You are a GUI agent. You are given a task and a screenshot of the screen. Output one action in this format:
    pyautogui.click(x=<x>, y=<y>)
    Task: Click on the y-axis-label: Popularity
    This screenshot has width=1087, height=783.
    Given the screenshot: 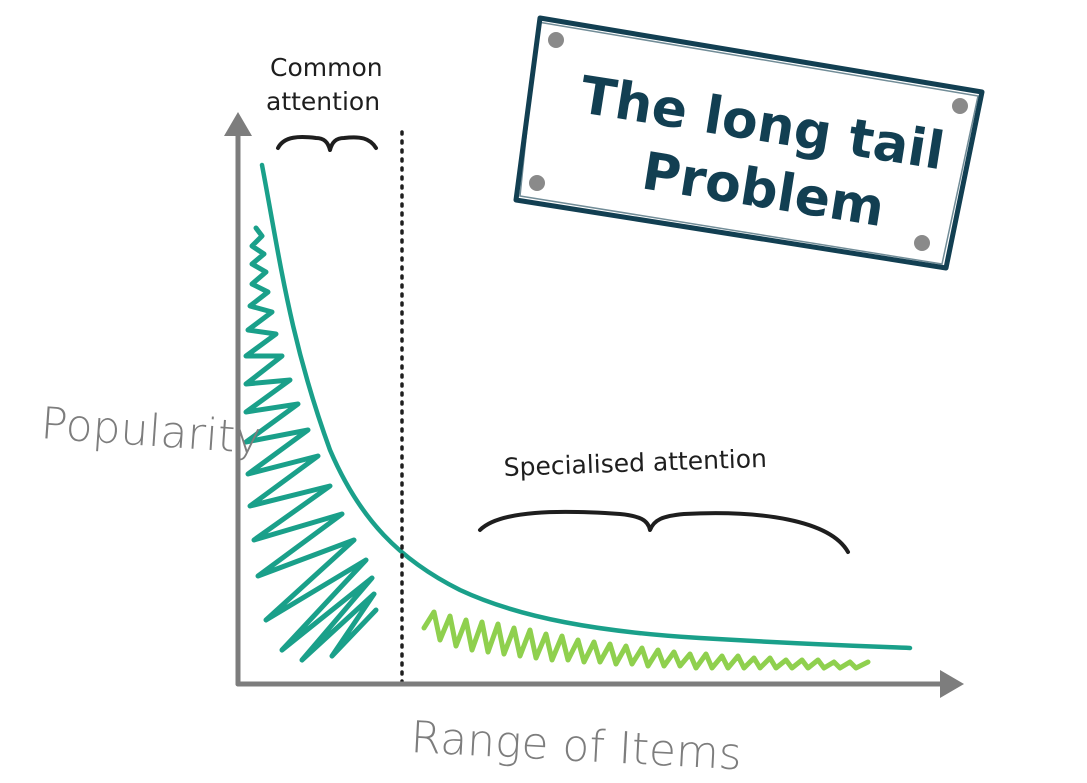 What is the action you would take?
    pyautogui.click(x=151, y=431)
    